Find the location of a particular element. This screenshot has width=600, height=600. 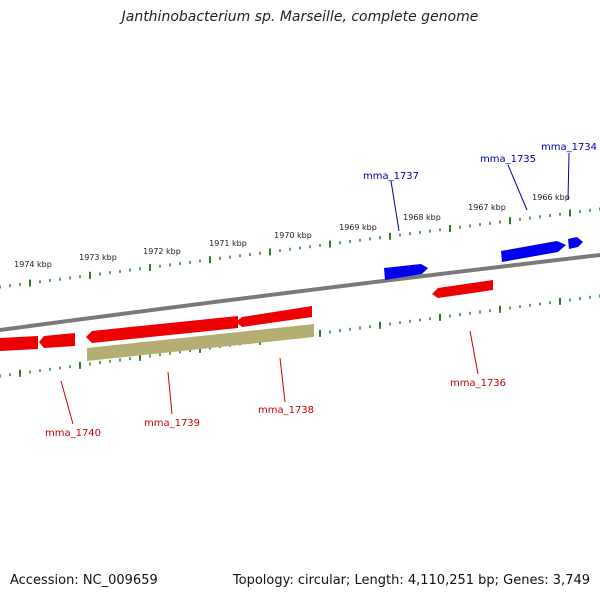

ruler-label-1972: 1972 kbp is located at coordinates (162, 251).